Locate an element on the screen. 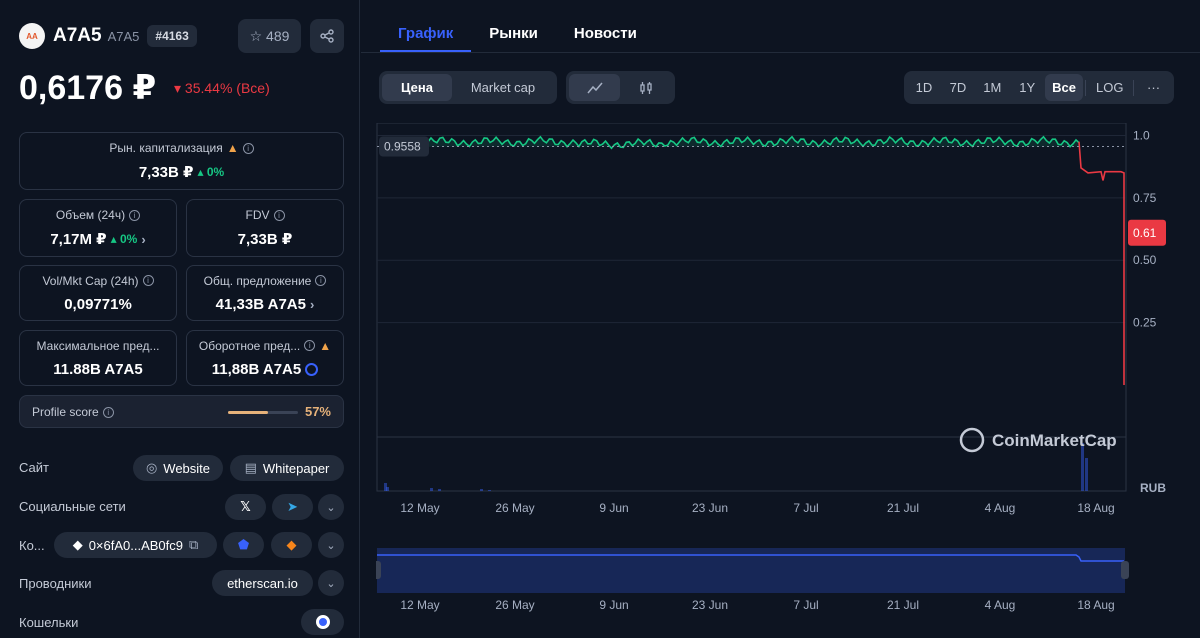  line-chart-option is located at coordinates (594, 87).